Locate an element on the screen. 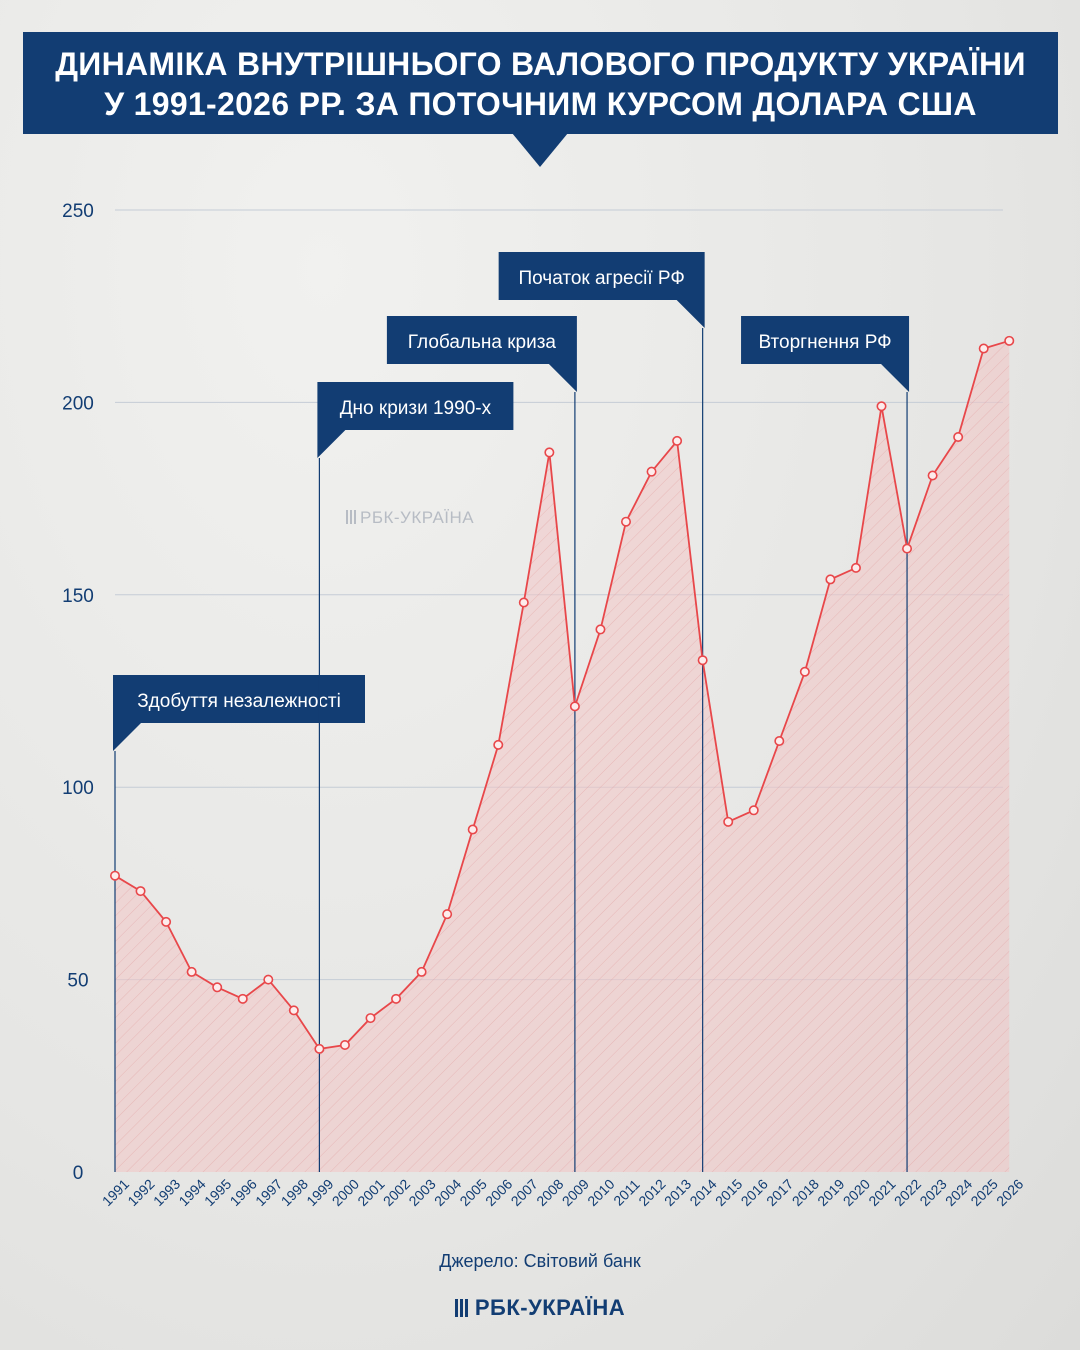  x-tick-label: 2008 is located at coordinates (549, 1192).